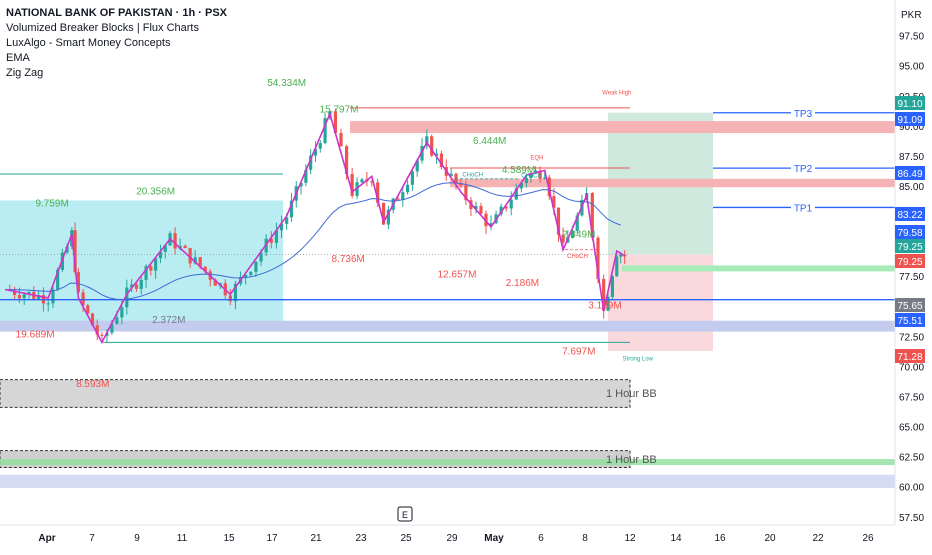  I want to click on time-tick: 7, so click(92, 538).